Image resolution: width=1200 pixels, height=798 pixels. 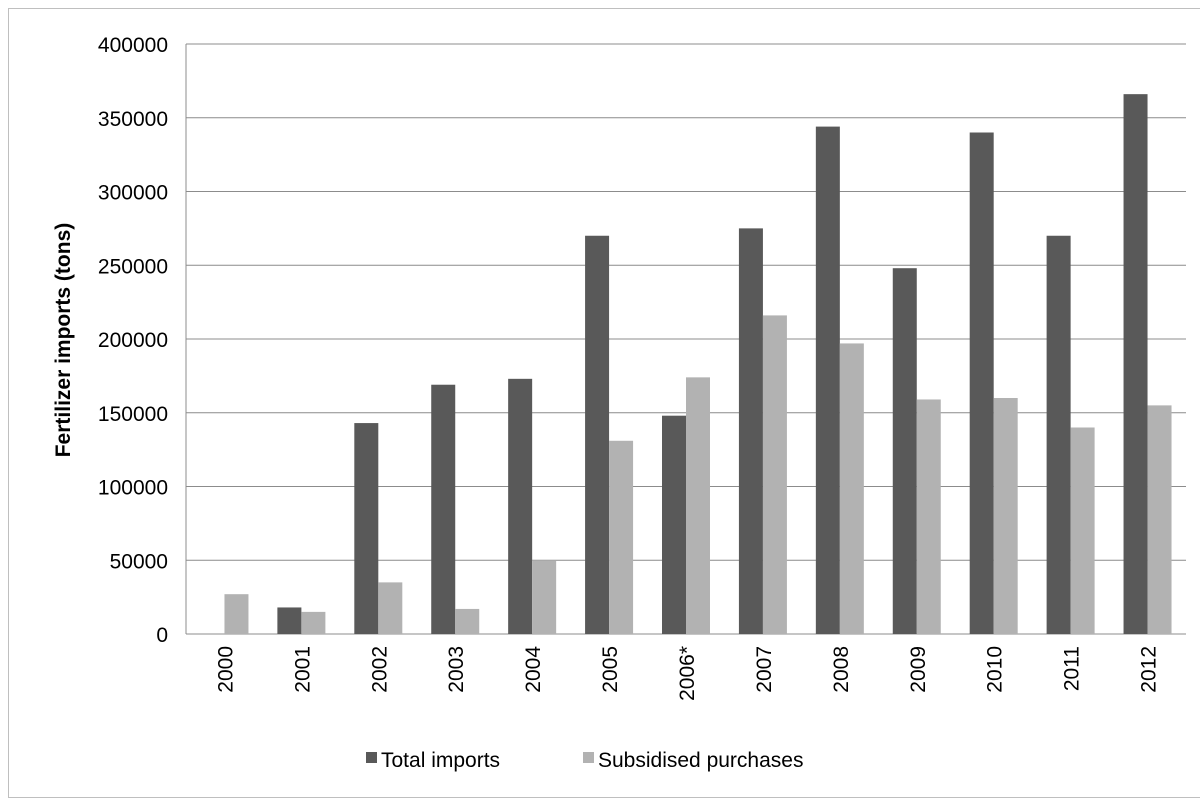 What do you see at coordinates (133, 119) in the screenshot?
I see `y-tick-label: 350000` at bounding box center [133, 119].